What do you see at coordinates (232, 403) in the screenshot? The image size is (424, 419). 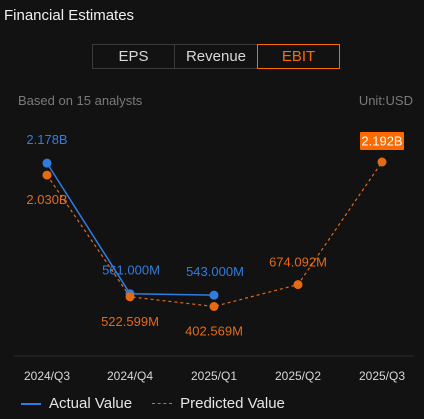 I see `legend-predicted-label: Predicted Value` at bounding box center [232, 403].